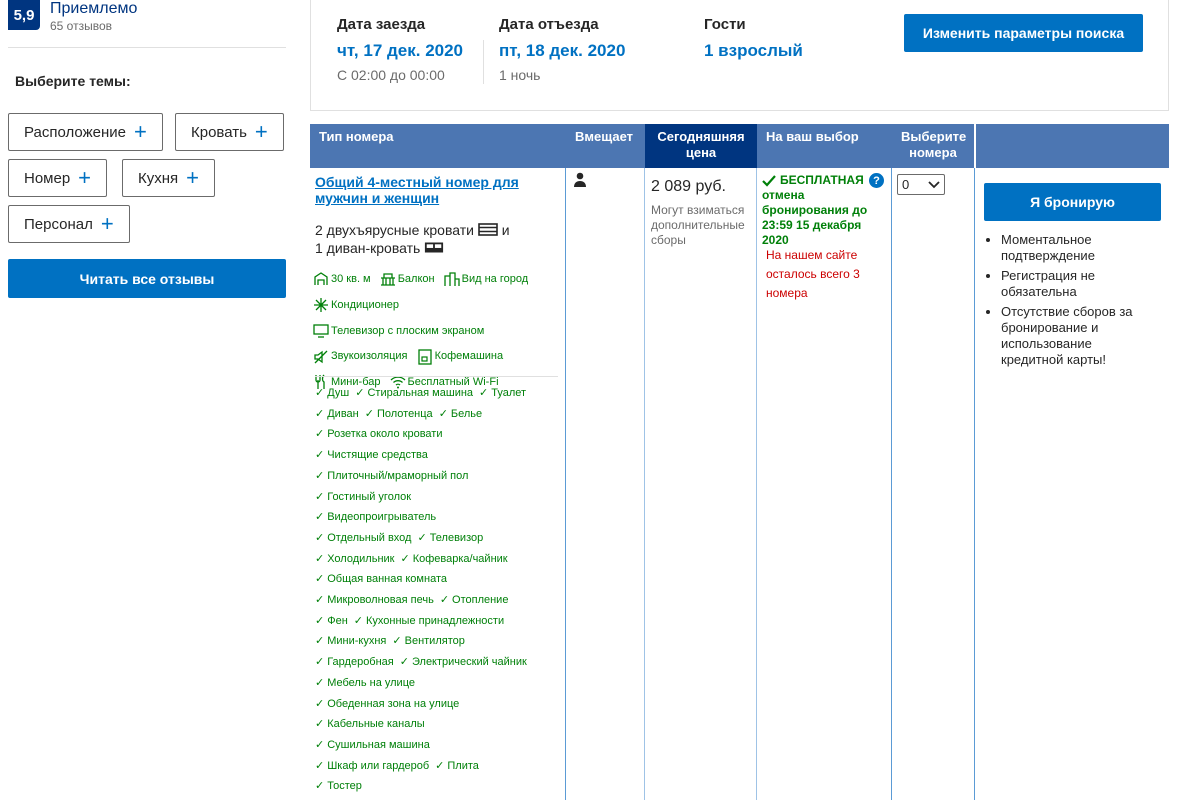  Describe the element at coordinates (47, 178) in the screenshot. I see `topic-chip-label: Номер` at that location.